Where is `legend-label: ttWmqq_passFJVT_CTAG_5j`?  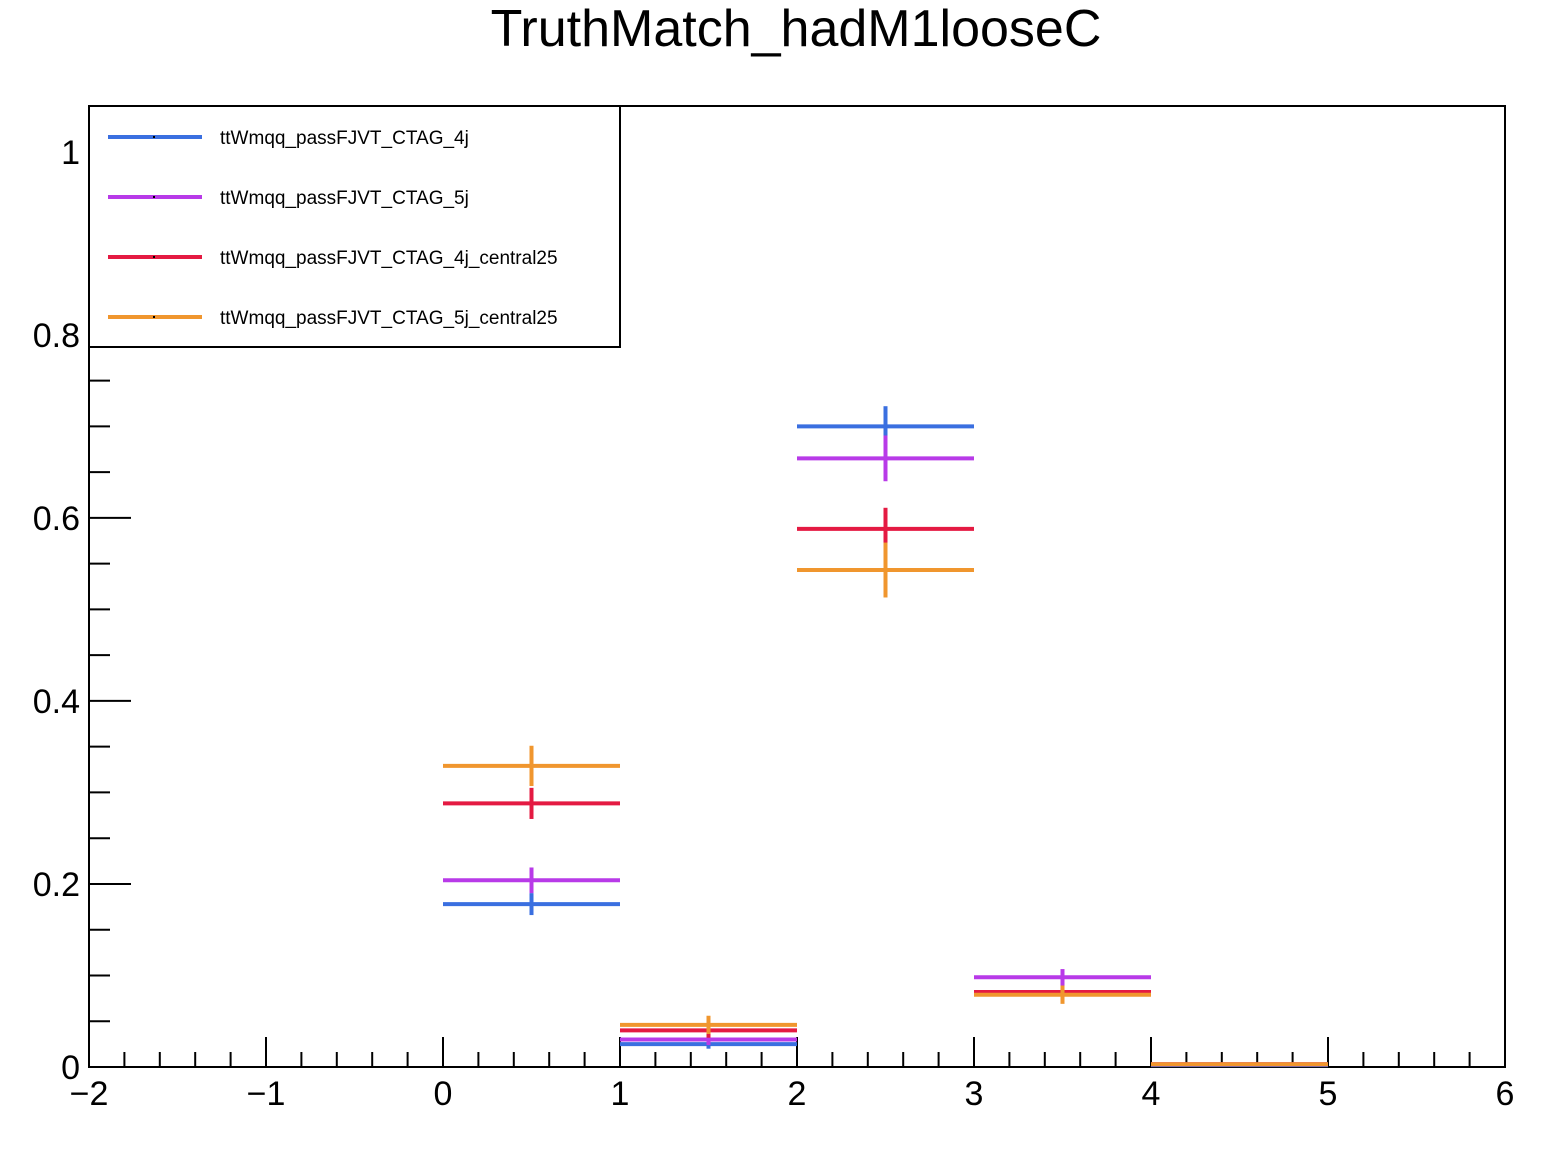
legend-label: ttWmqq_passFJVT_CTAG_5j is located at coordinates (344, 198).